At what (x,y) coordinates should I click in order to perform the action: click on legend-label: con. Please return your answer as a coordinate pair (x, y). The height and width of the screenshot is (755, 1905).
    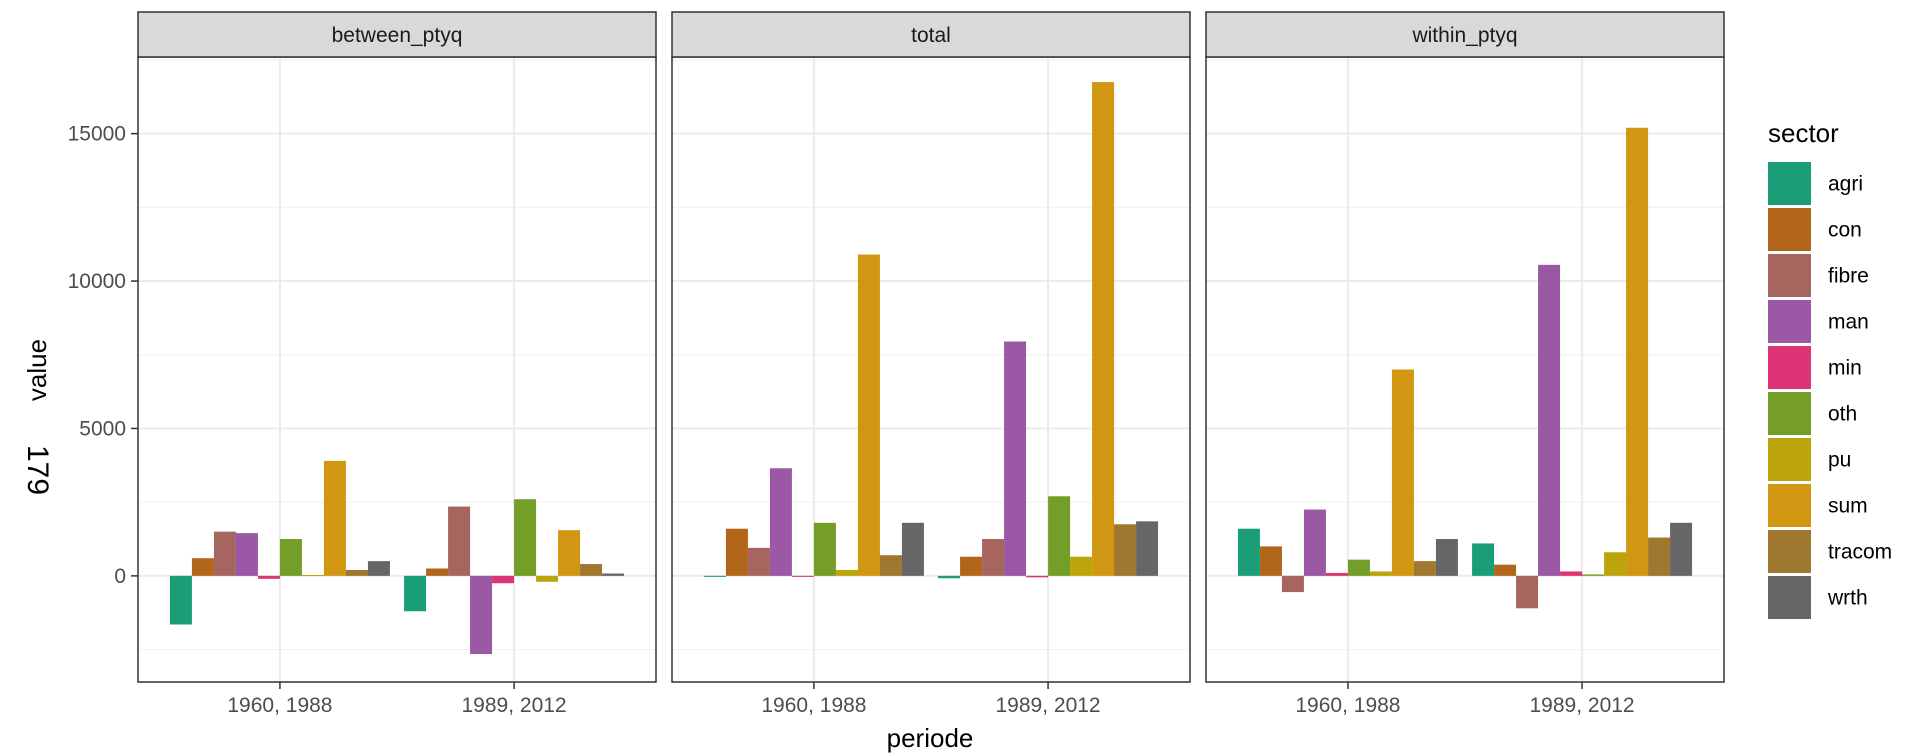
    Looking at the image, I should click on (1845, 230).